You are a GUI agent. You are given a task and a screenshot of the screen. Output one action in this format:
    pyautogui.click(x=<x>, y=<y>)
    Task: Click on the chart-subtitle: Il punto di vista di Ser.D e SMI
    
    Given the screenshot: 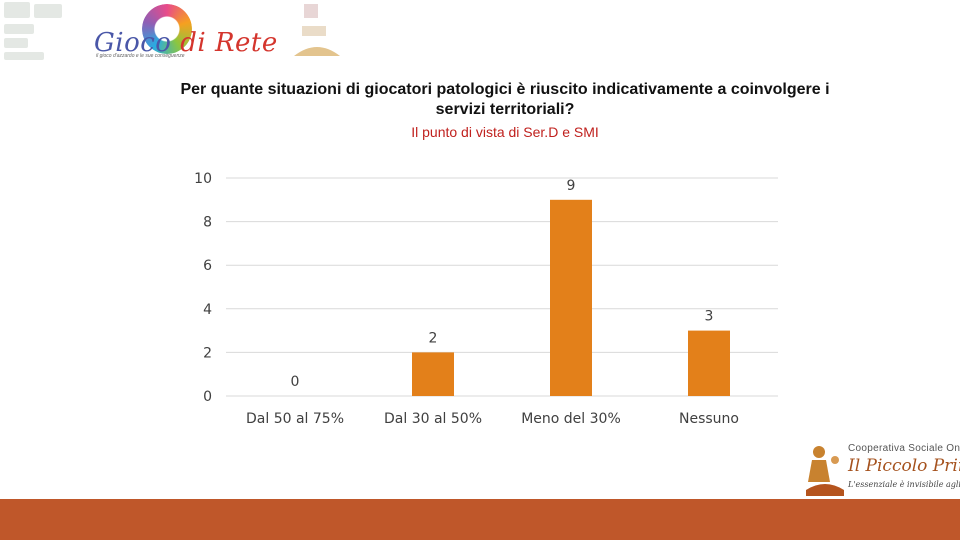 What is the action you would take?
    pyautogui.click(x=505, y=132)
    